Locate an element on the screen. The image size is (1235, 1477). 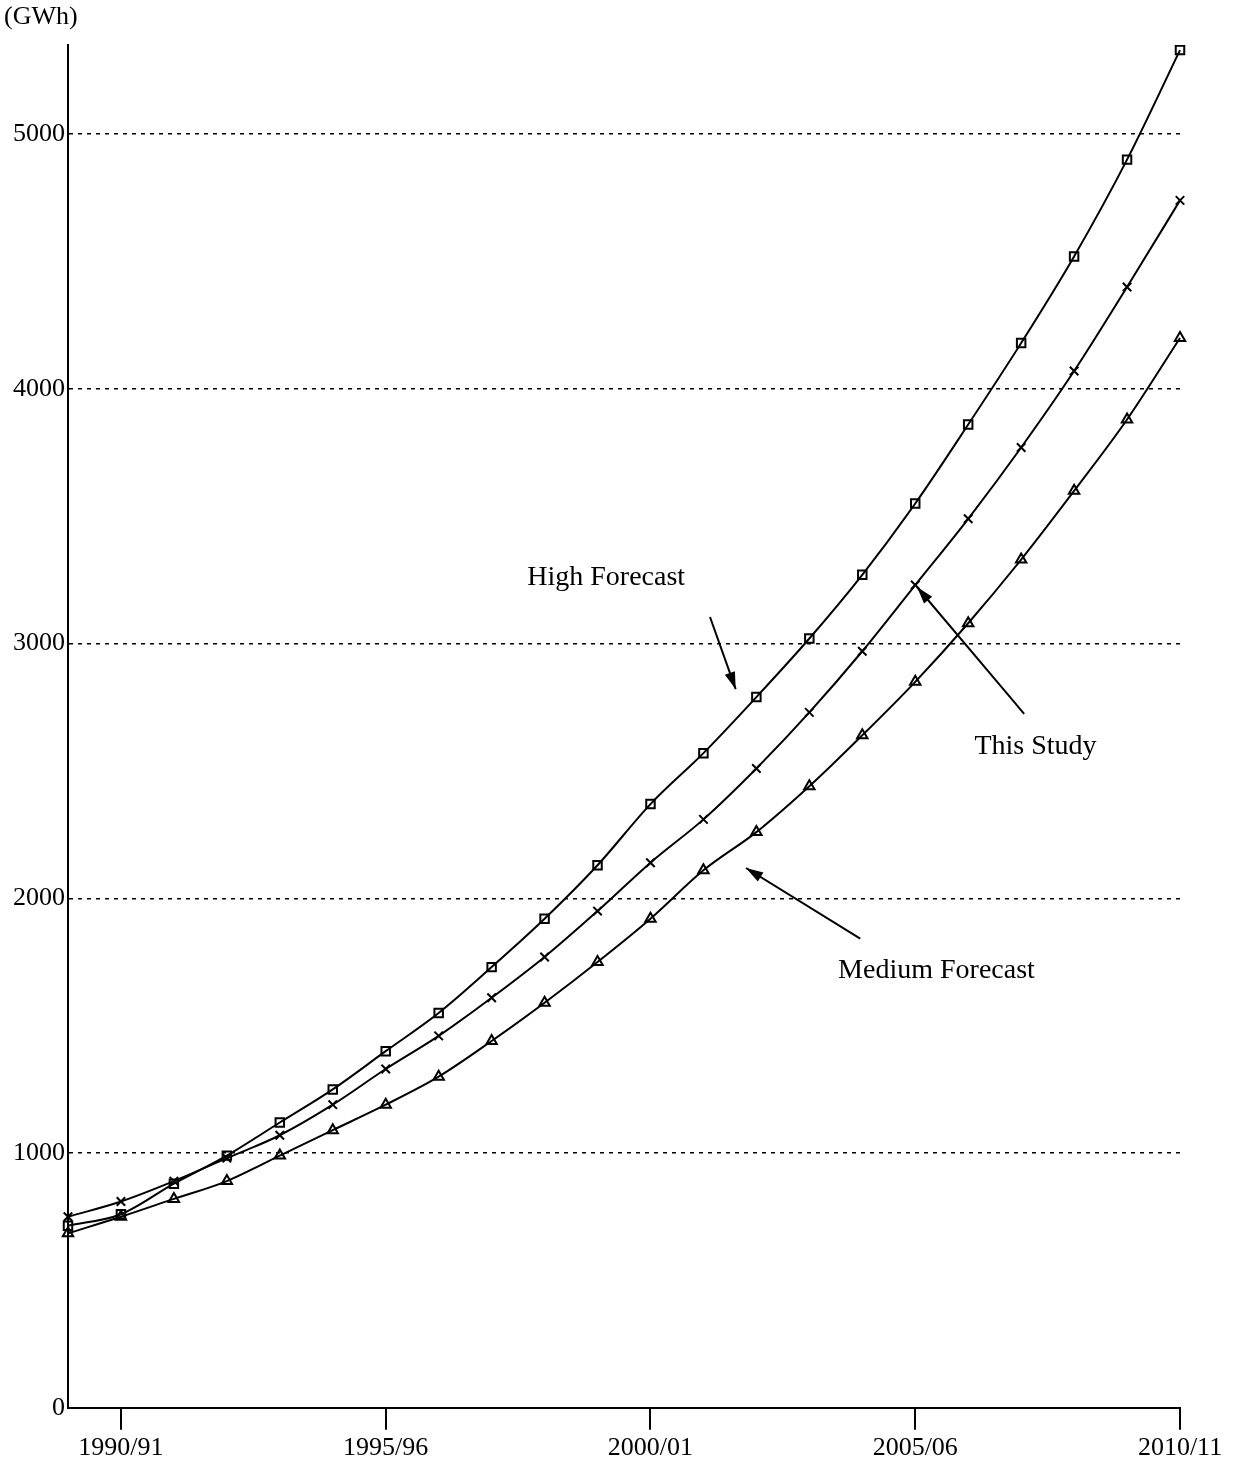
y-tick-label: 4000 is located at coordinates (39, 387).